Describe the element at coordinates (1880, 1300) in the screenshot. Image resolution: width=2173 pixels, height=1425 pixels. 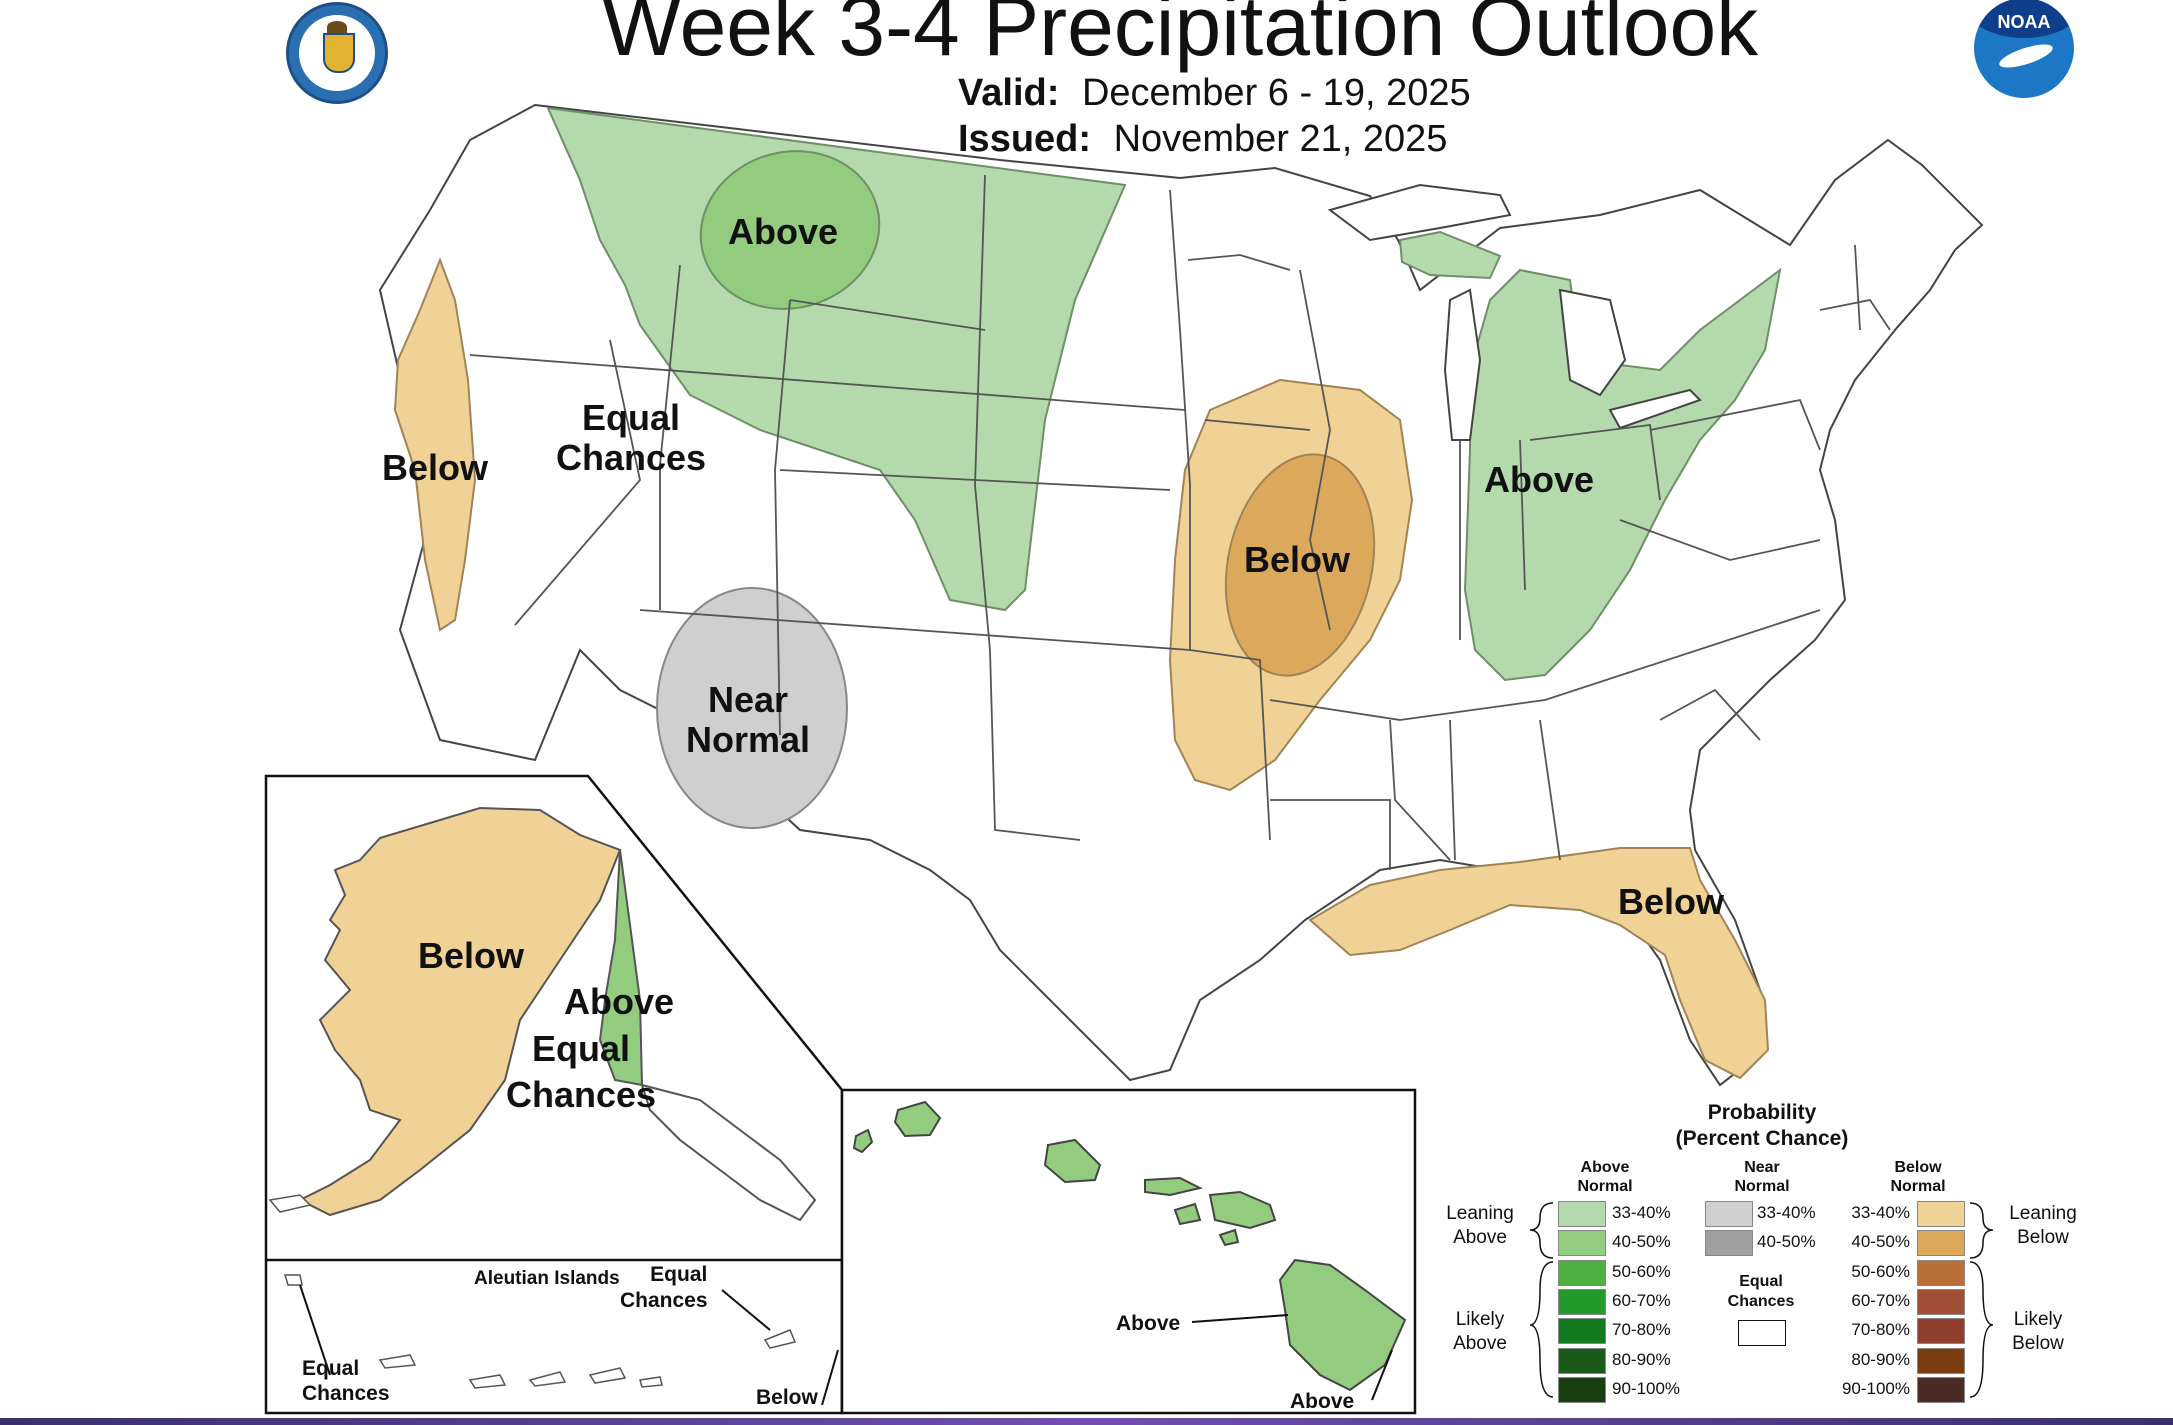
I see `legend-below-range-4: 60-70%` at that location.